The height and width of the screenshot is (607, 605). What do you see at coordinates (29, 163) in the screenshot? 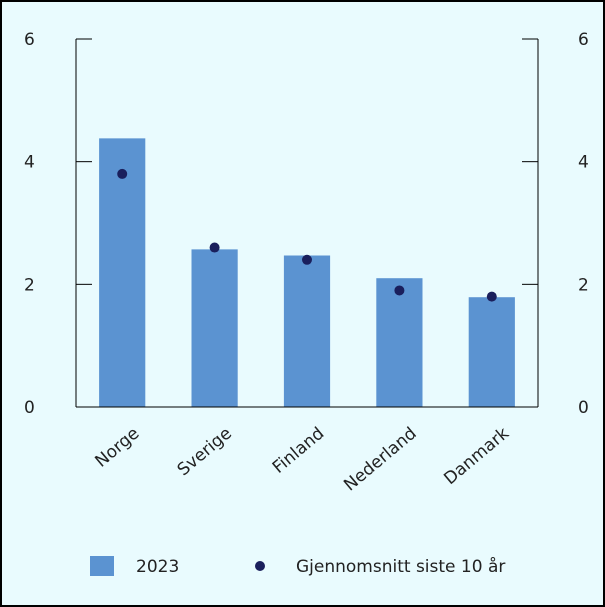
I see `y-tick-label-left: 4` at bounding box center [29, 163].